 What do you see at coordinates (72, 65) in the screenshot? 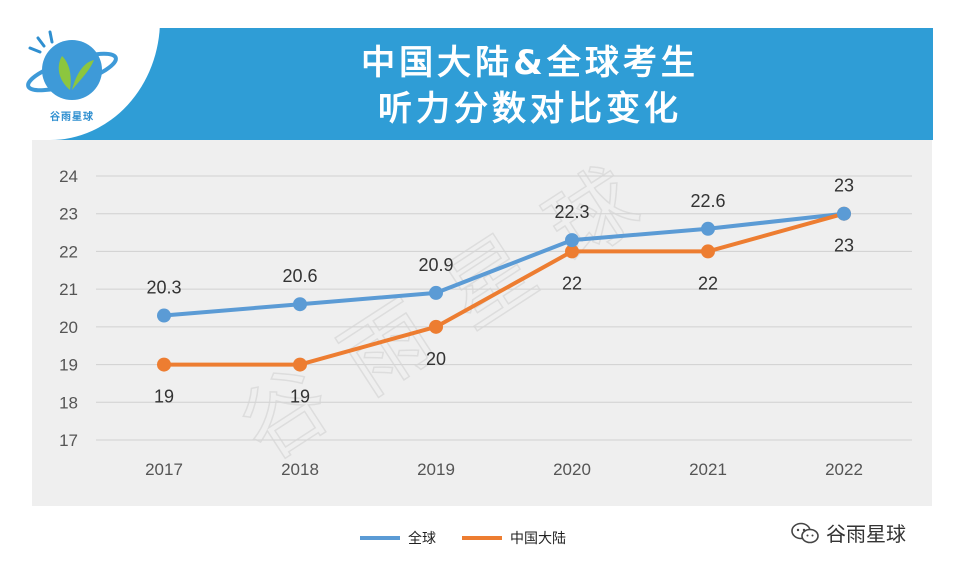
I see `planet-logo-icon` at bounding box center [72, 65].